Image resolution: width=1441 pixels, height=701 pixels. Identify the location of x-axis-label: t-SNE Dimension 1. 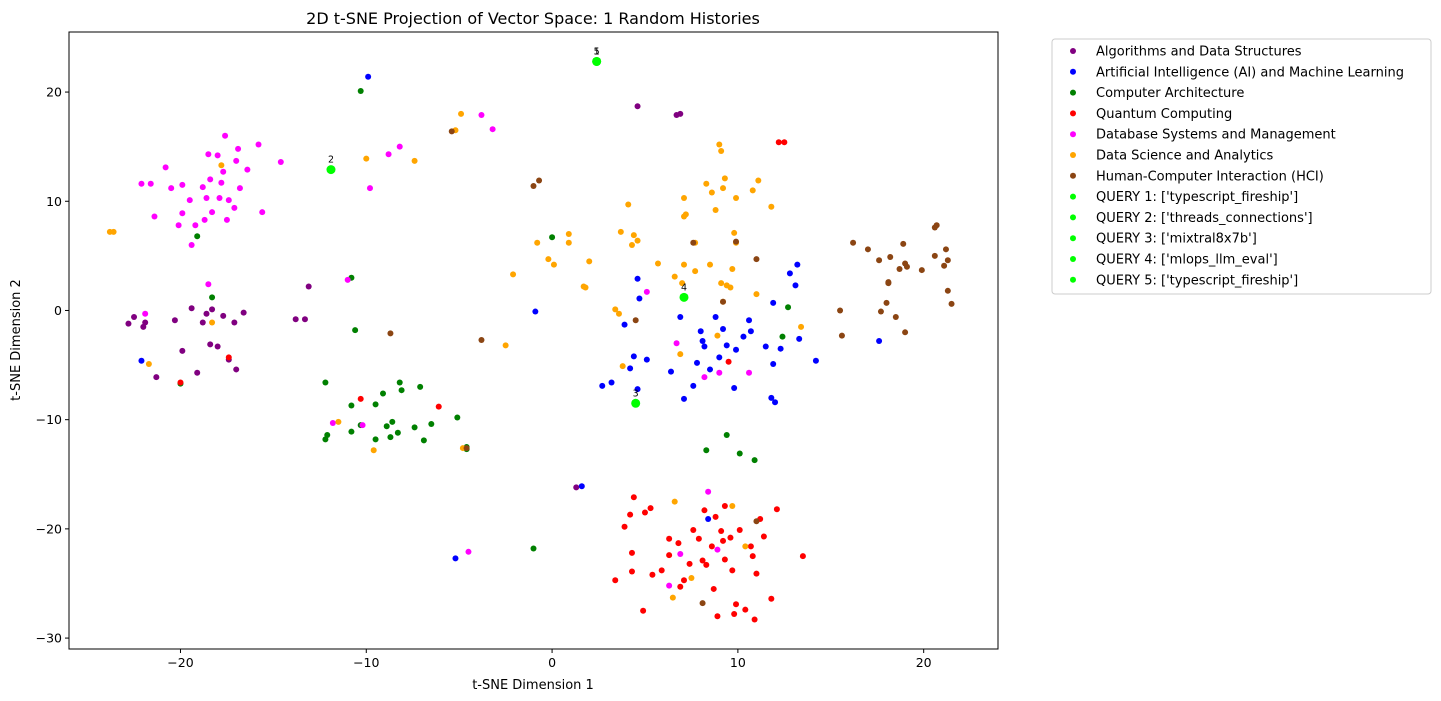
(533, 685).